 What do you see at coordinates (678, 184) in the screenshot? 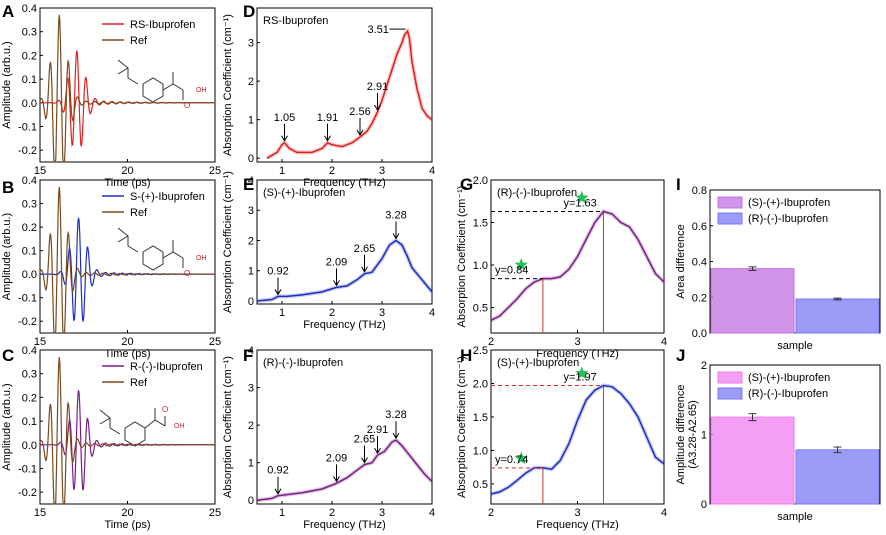
I see `panel-letter-i: I` at bounding box center [678, 184].